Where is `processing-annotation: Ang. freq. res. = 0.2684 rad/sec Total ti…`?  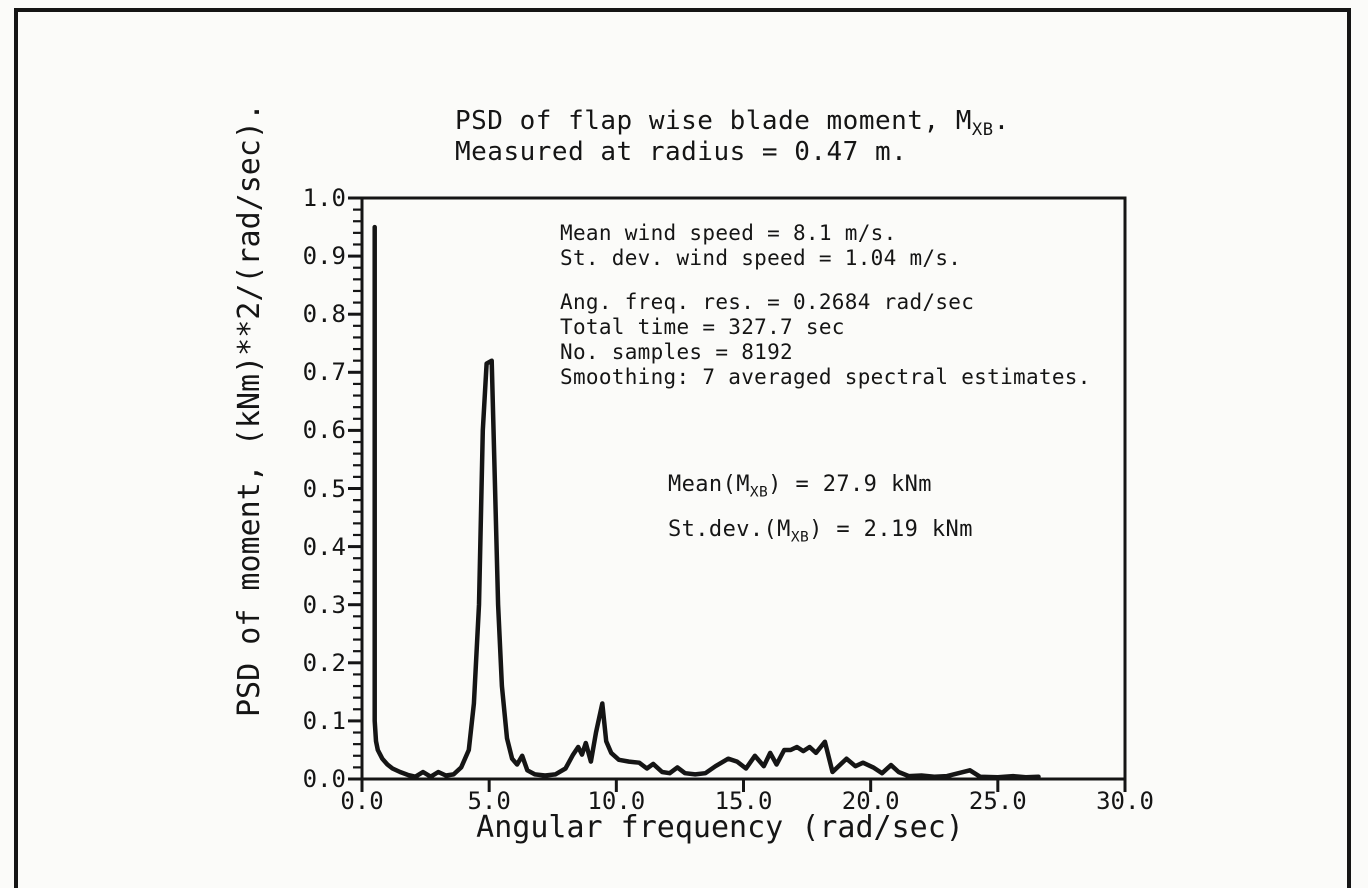
processing-annotation: Ang. freq. res. = 0.2684 rad/sec Total ti… is located at coordinates (825, 340).